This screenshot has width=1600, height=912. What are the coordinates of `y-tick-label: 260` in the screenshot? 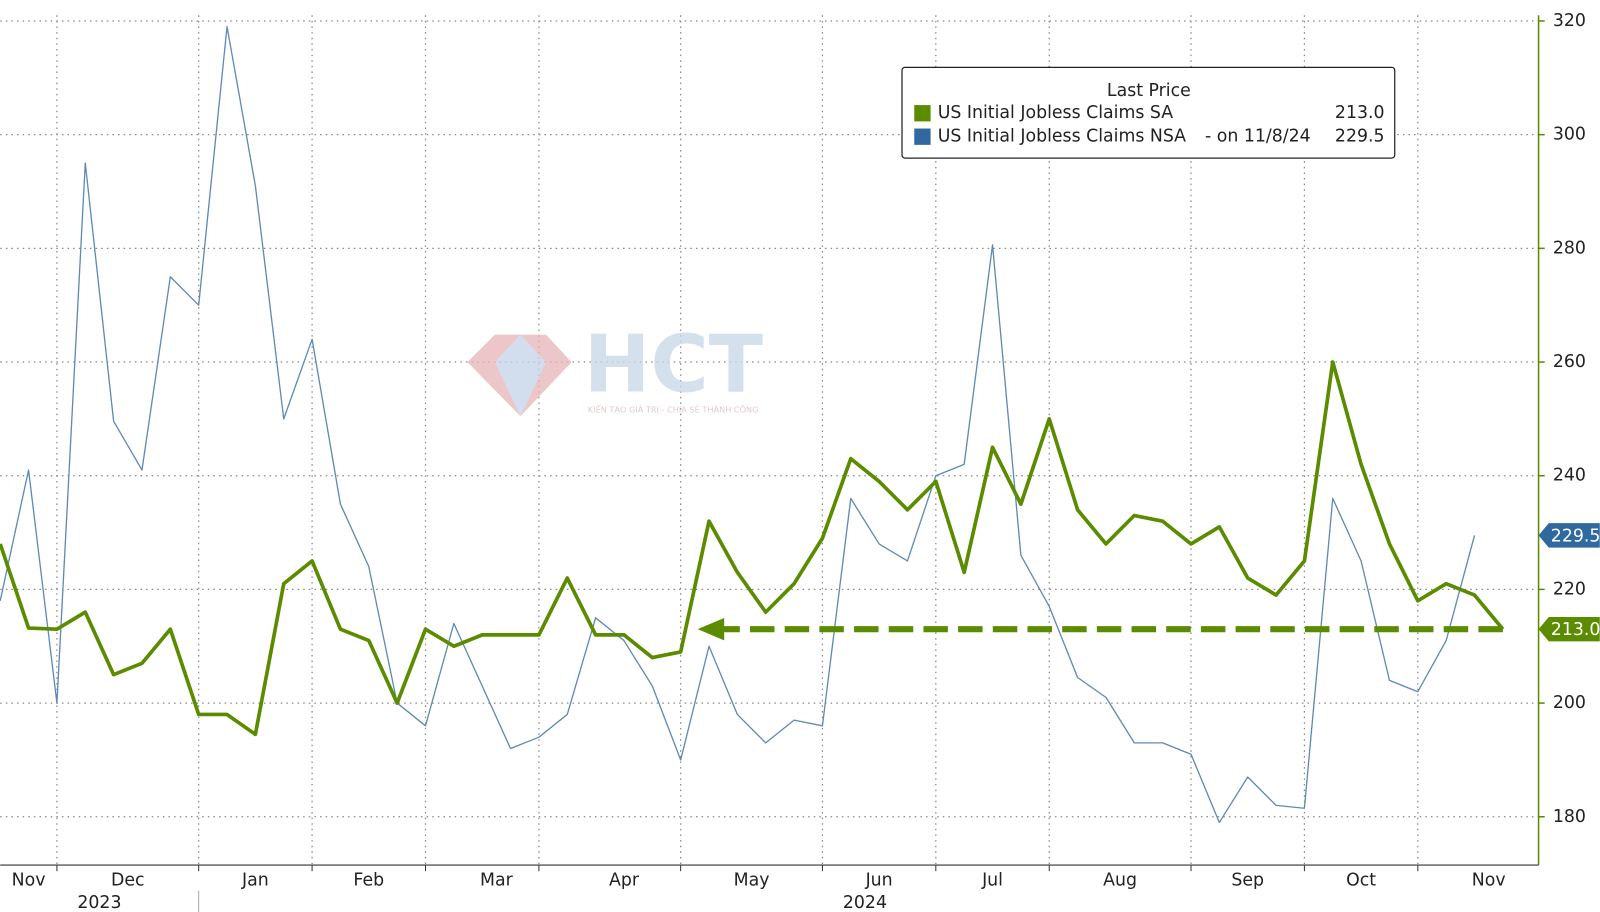 It's located at (1569, 362).